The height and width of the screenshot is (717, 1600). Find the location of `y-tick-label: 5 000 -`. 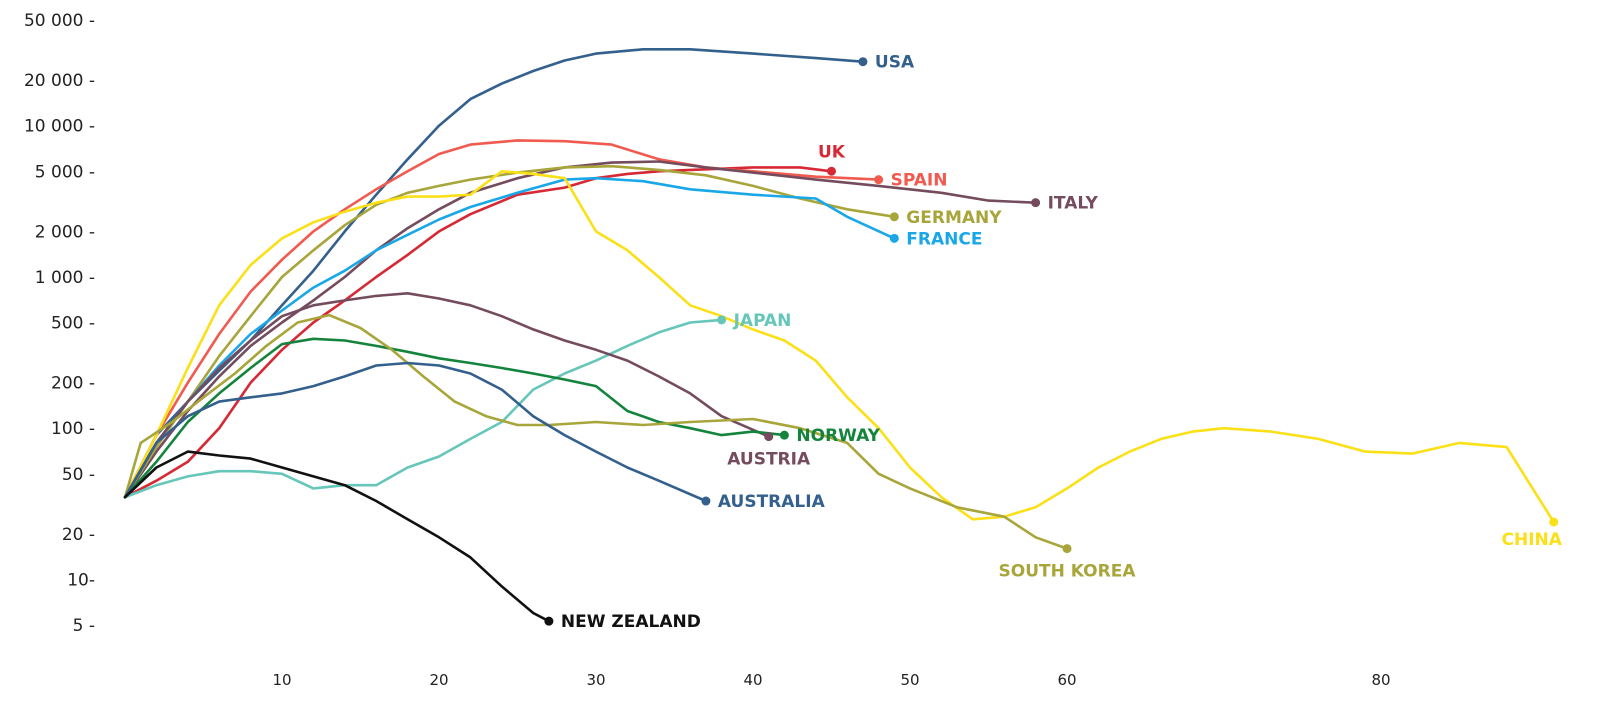

y-tick-label: 5 000 - is located at coordinates (65, 172).